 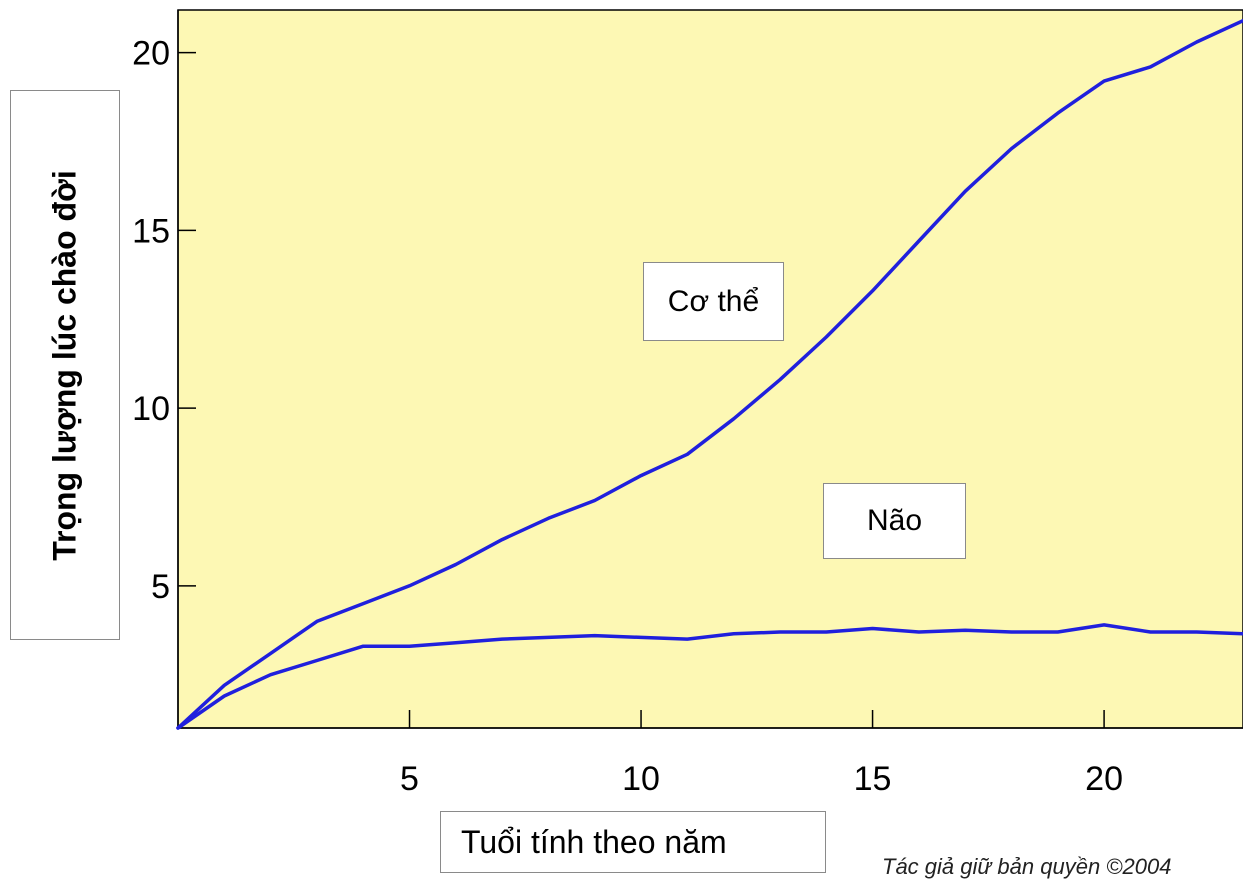 I want to click on y-tick-label: 15, so click(x=151, y=231).